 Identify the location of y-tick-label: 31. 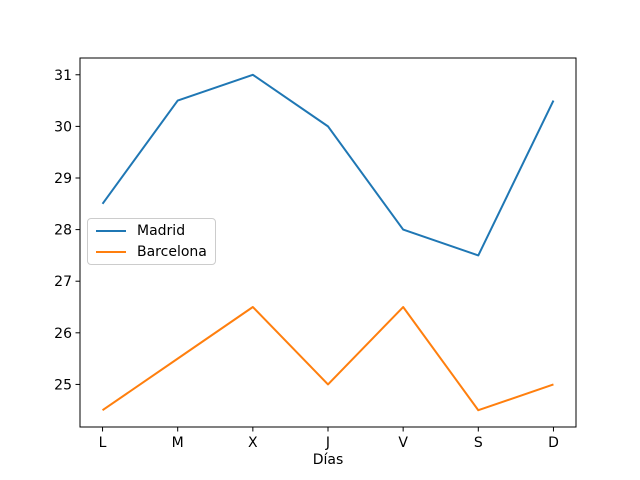
(63, 76).